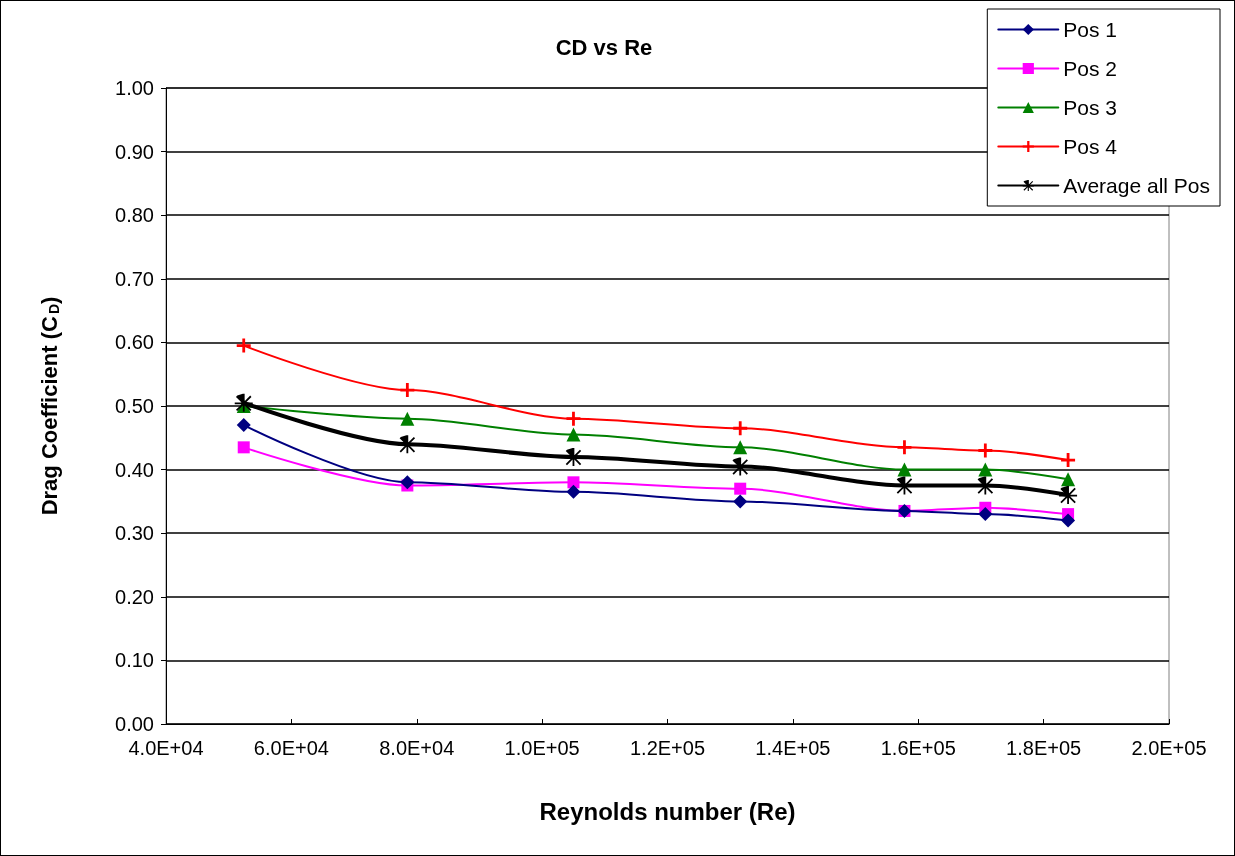 This screenshot has width=1235, height=856. Describe the element at coordinates (604, 47) in the screenshot. I see `chart-title: CD vs Re` at that location.